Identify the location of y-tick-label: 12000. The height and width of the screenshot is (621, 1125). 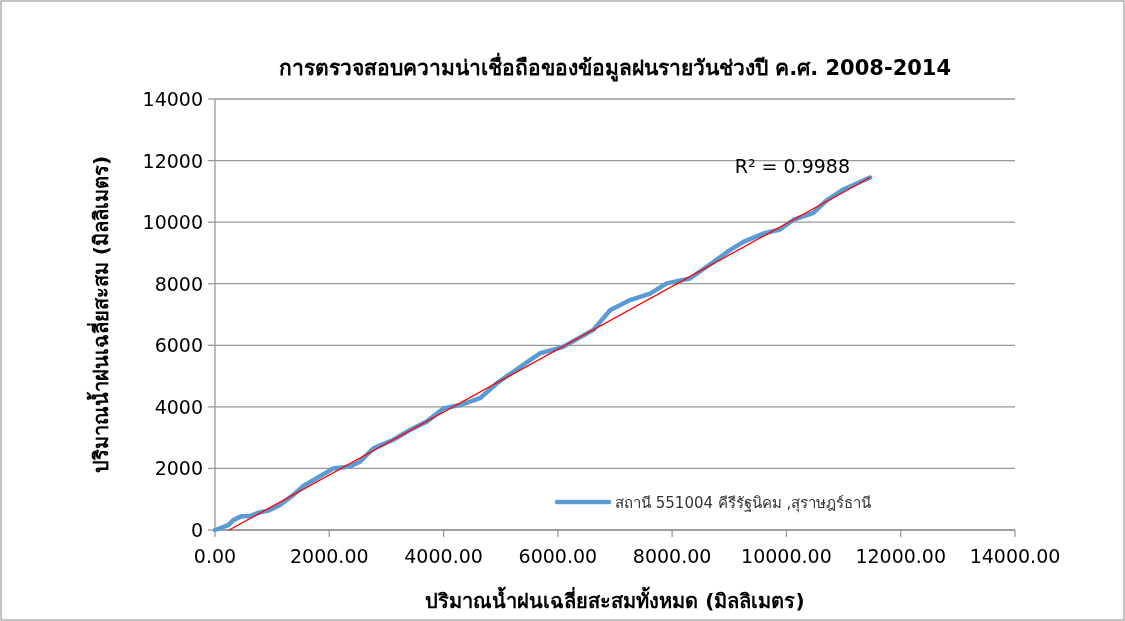
(172, 160).